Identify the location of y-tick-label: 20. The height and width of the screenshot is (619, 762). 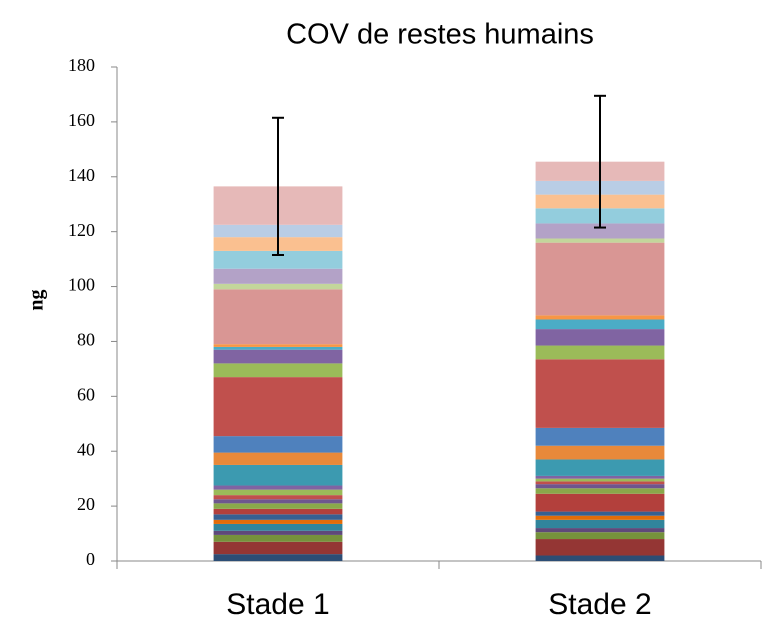
(86, 504).